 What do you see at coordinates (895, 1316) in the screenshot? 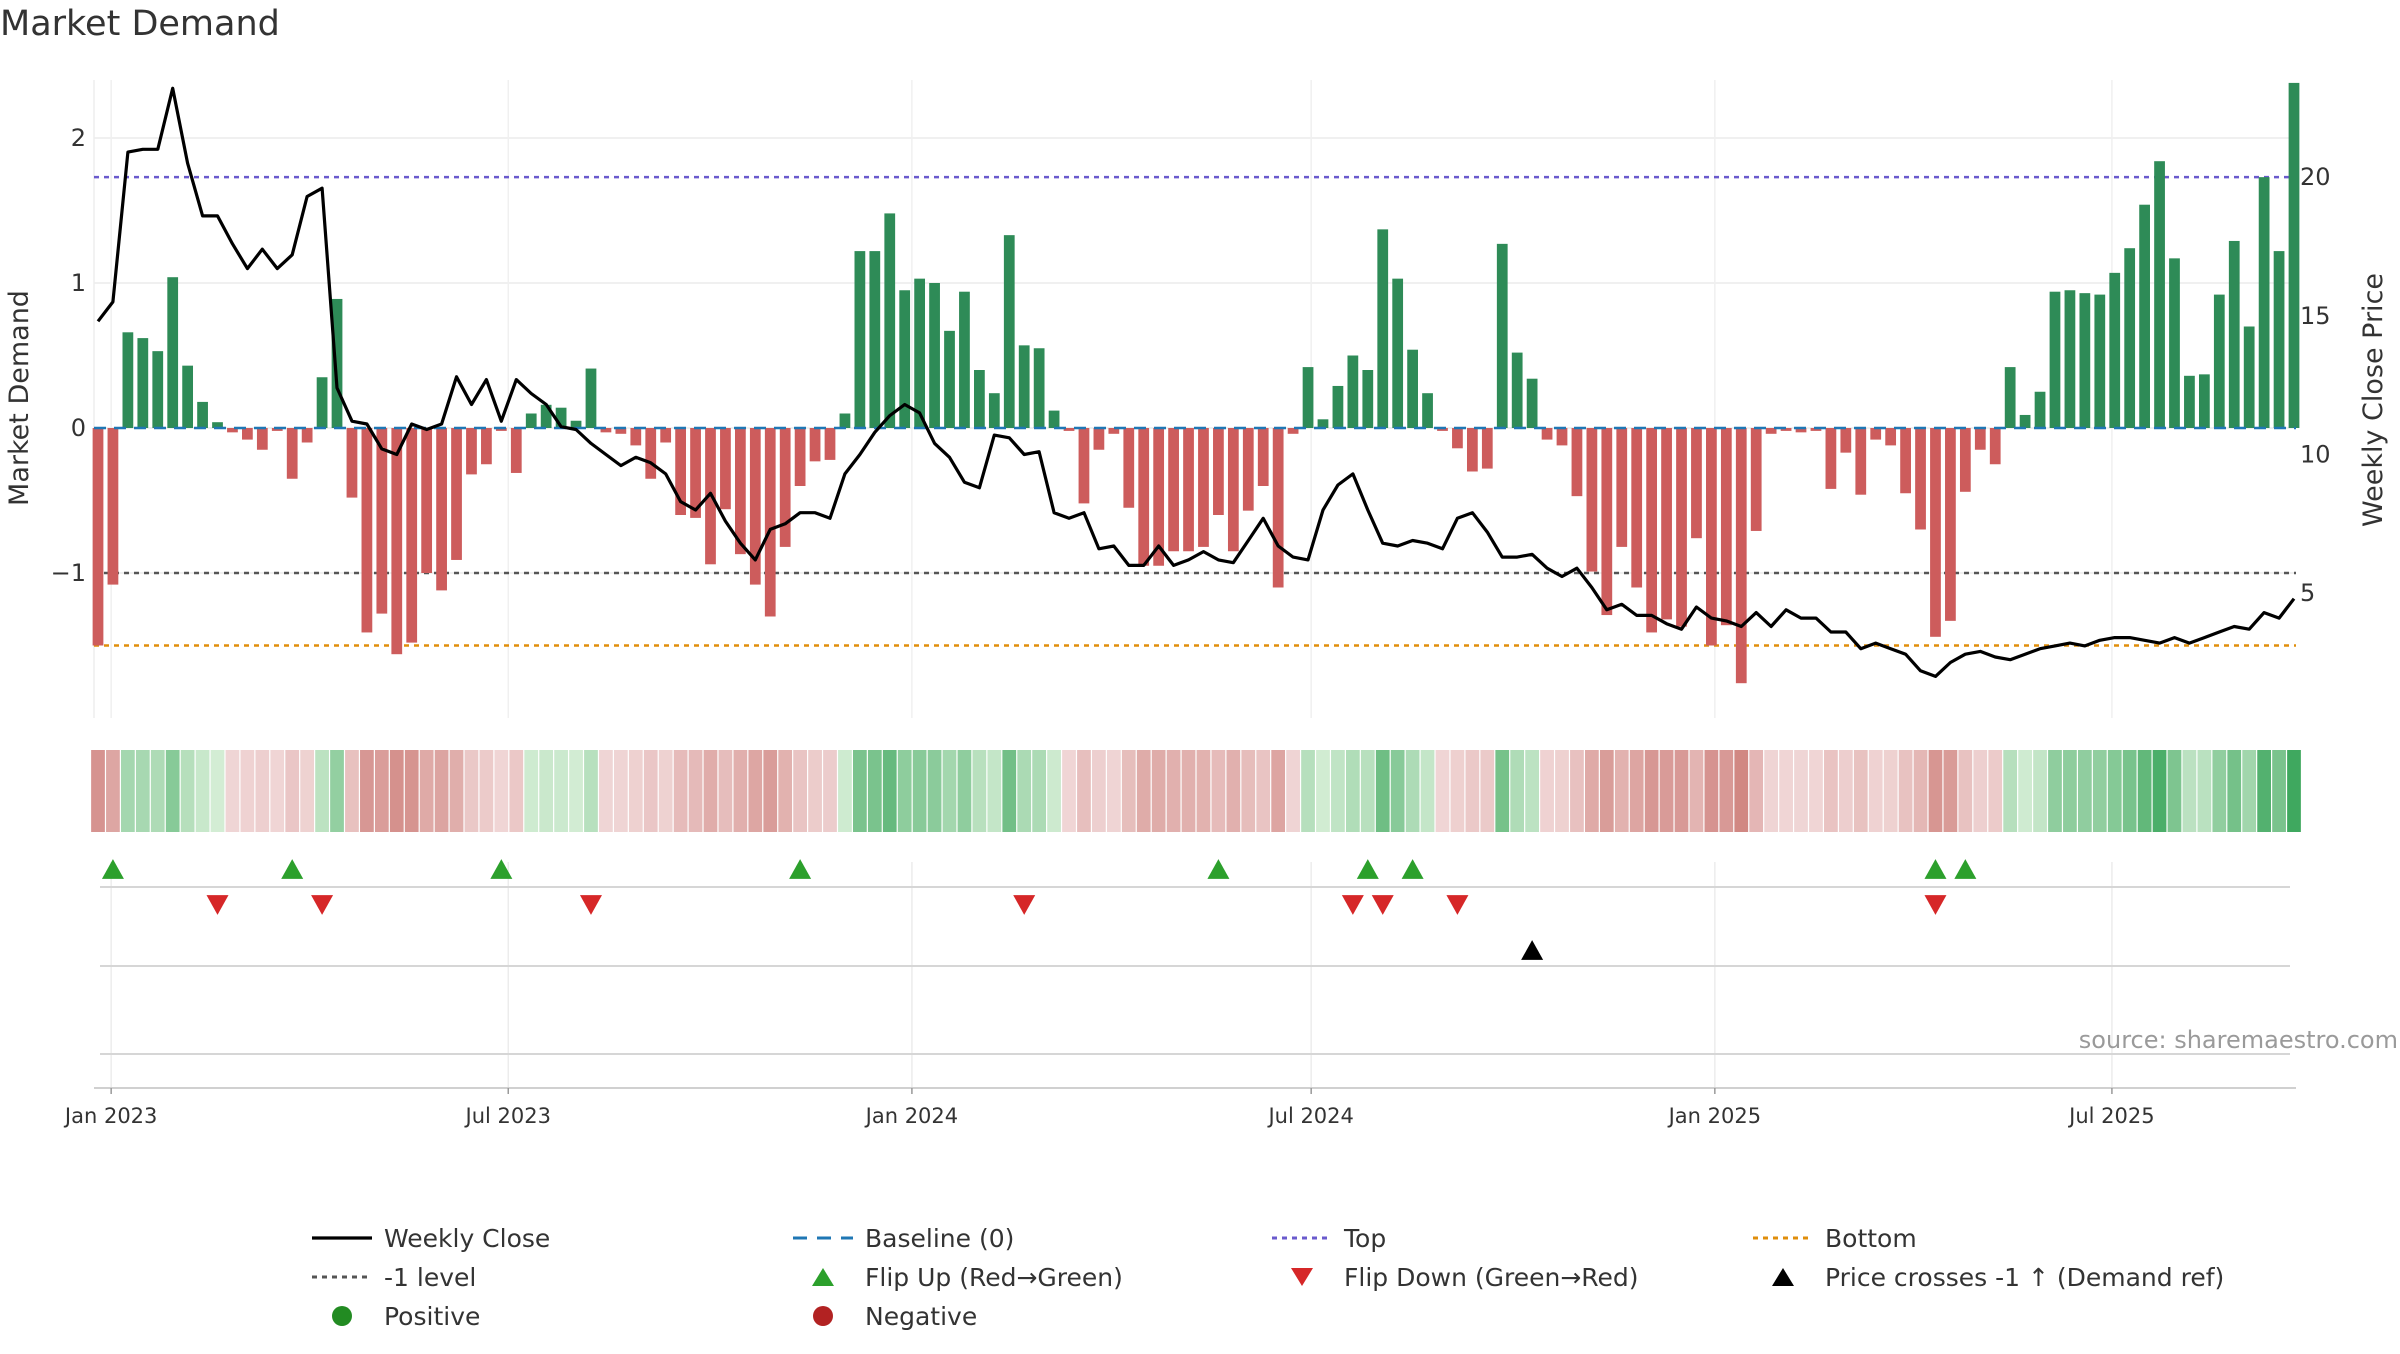
I see `legend-item: Negative` at bounding box center [895, 1316].